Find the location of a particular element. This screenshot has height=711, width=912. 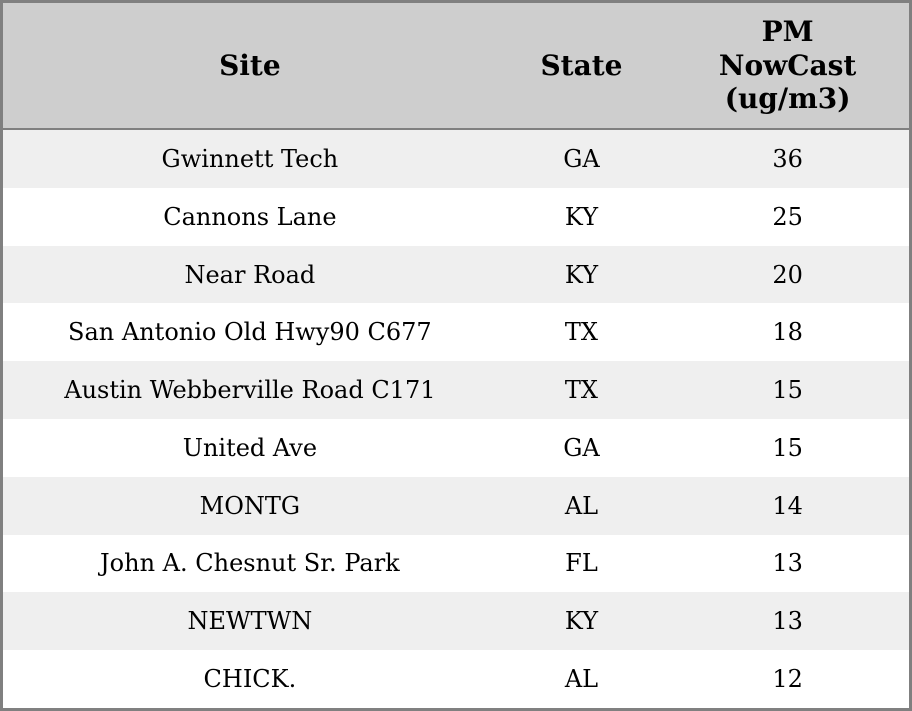

table-row: Austin Webberville Road C171 TX 15 is located at coordinates (456, 390).